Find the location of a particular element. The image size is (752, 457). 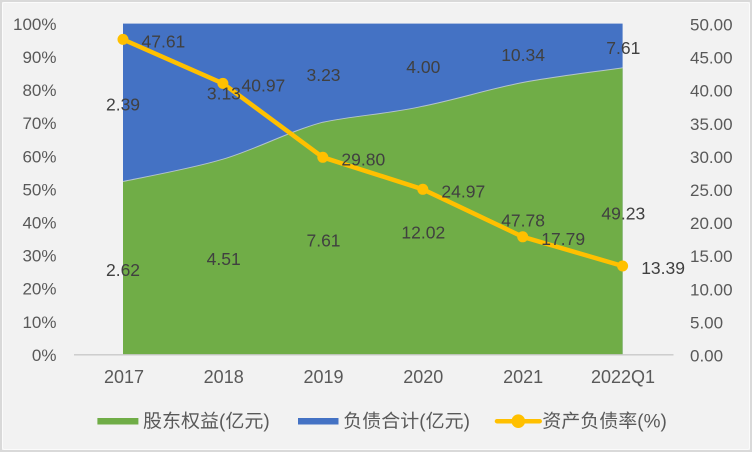

svg-text: 17.79 is located at coordinates (563, 239).